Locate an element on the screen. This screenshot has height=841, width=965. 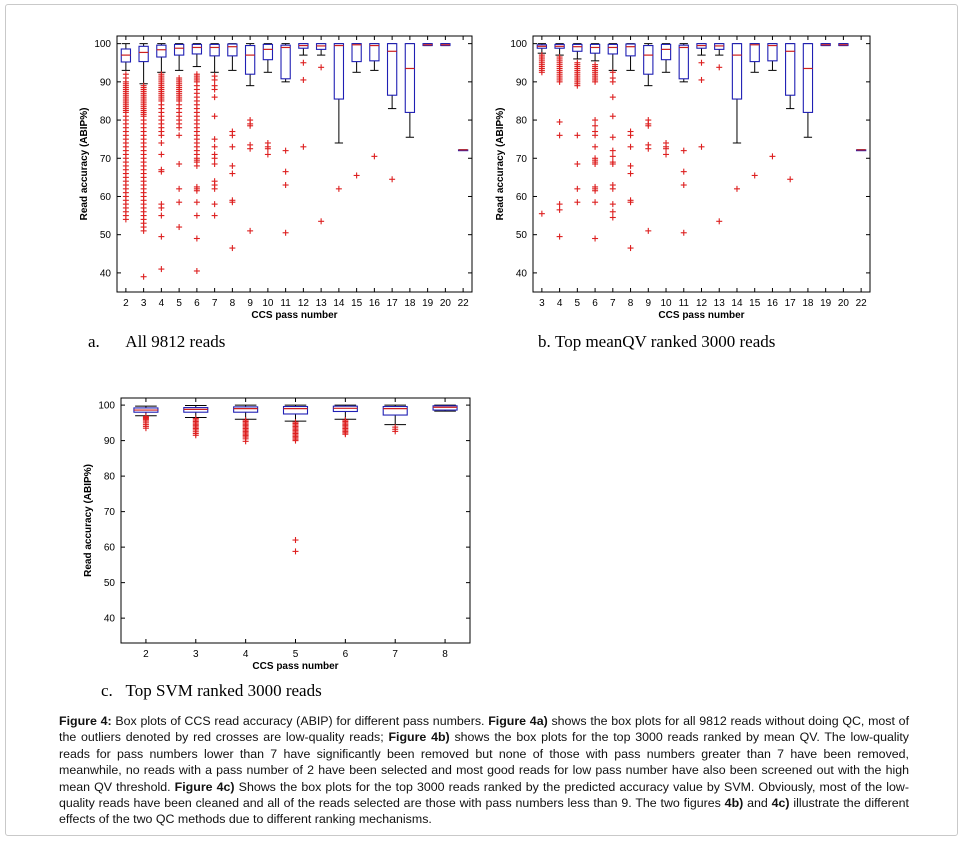
x-tick-label: 22 is located at coordinates (862, 303).